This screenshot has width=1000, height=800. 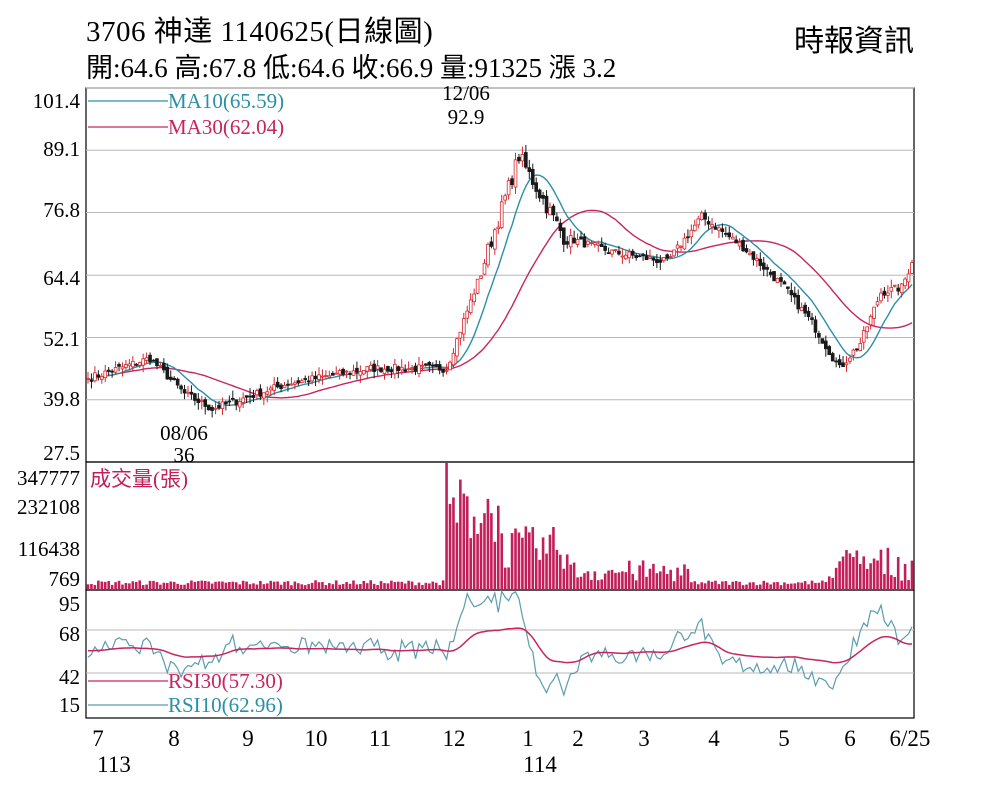 What do you see at coordinates (61, 278) in the screenshot?
I see `price-tick: 64.4` at bounding box center [61, 278].